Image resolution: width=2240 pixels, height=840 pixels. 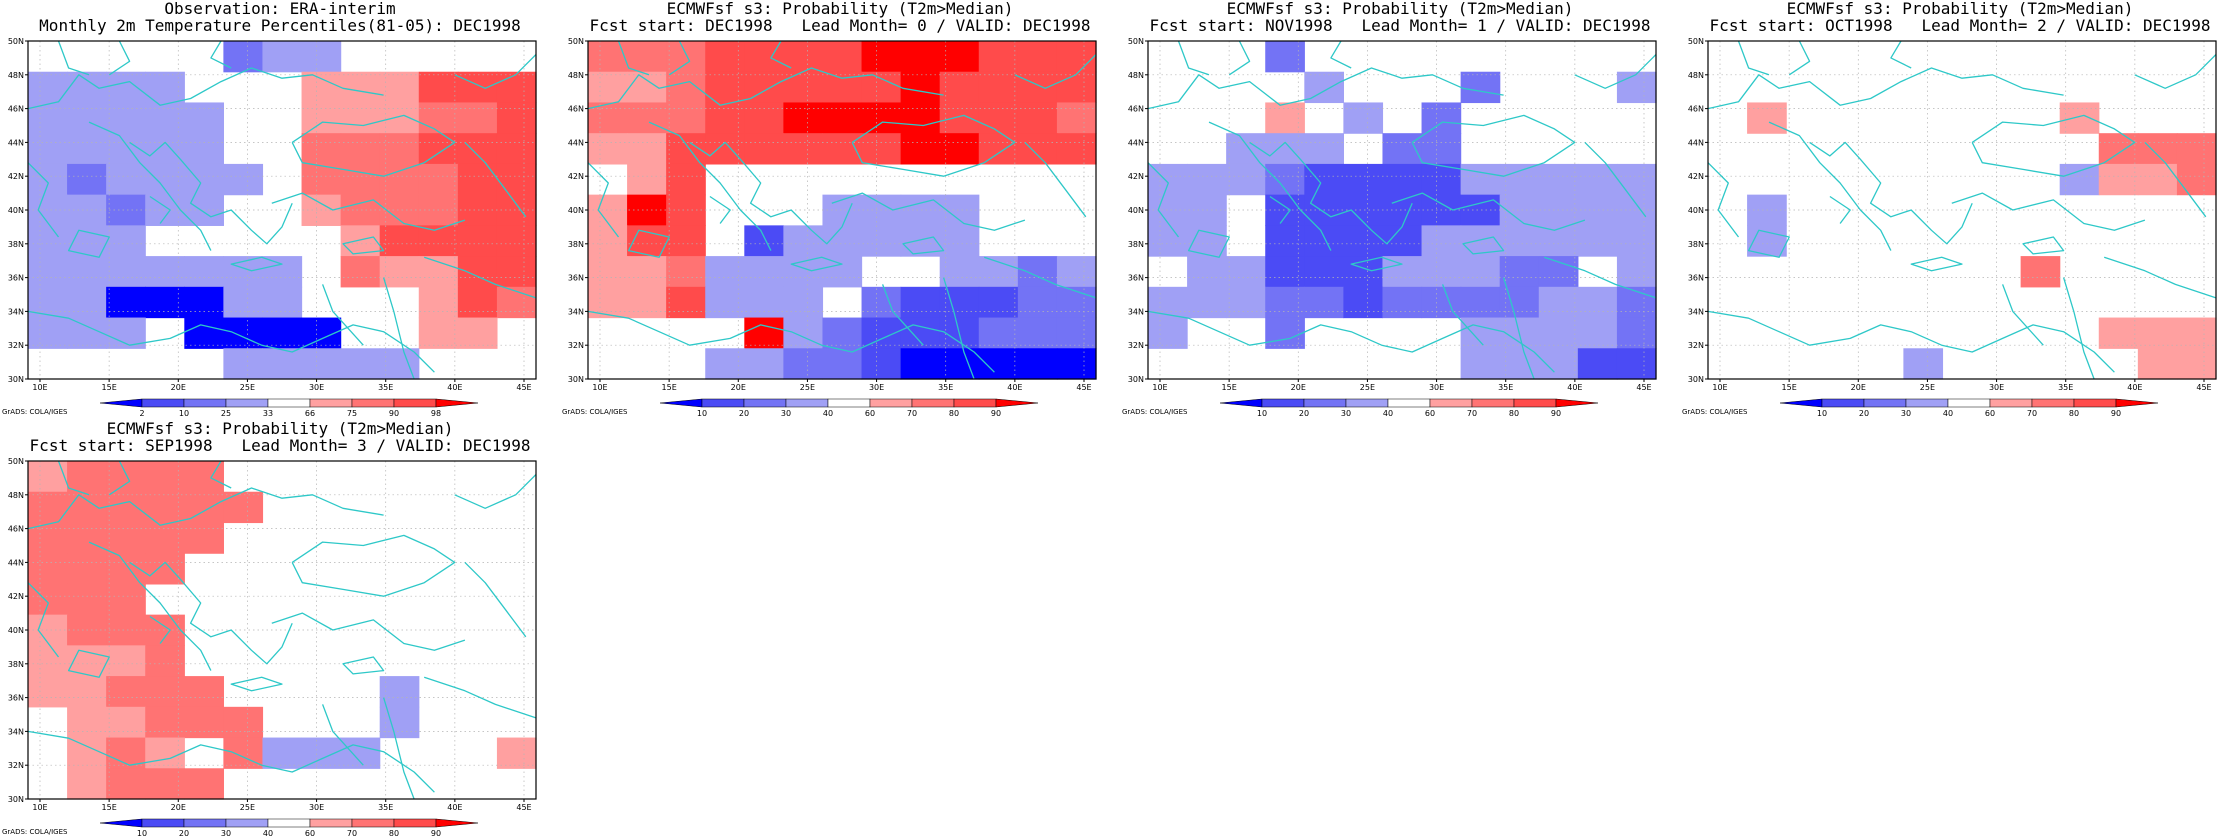 What do you see at coordinates (268, 413) in the screenshot?
I see `colorbar-label: 33` at bounding box center [268, 413].